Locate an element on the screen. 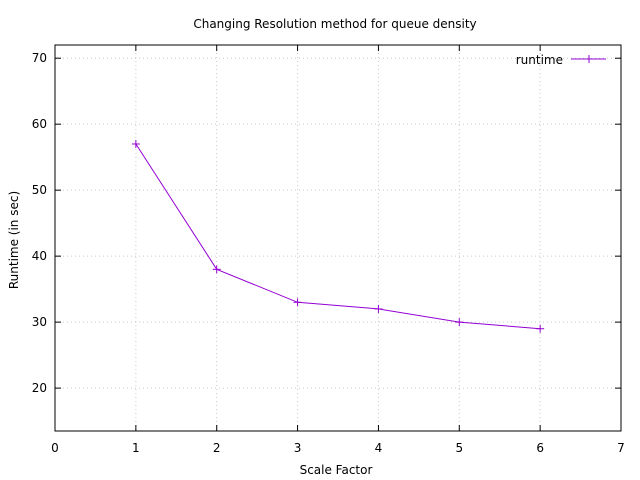 This screenshot has height=480, width=640. y-axis-label: Runtime (in sec) is located at coordinates (14, 240).